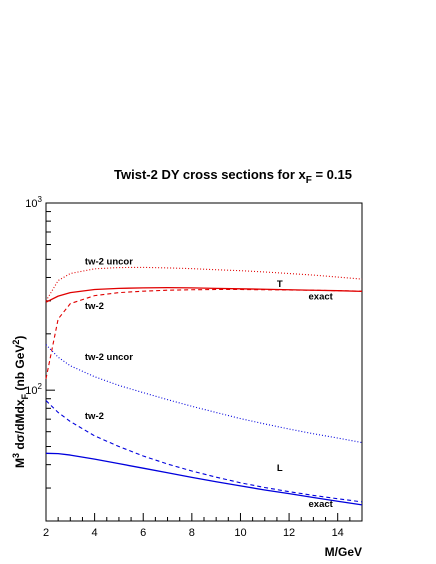  What do you see at coordinates (46, 533) in the screenshot?
I see `x-tick-label: 2` at bounding box center [46, 533].